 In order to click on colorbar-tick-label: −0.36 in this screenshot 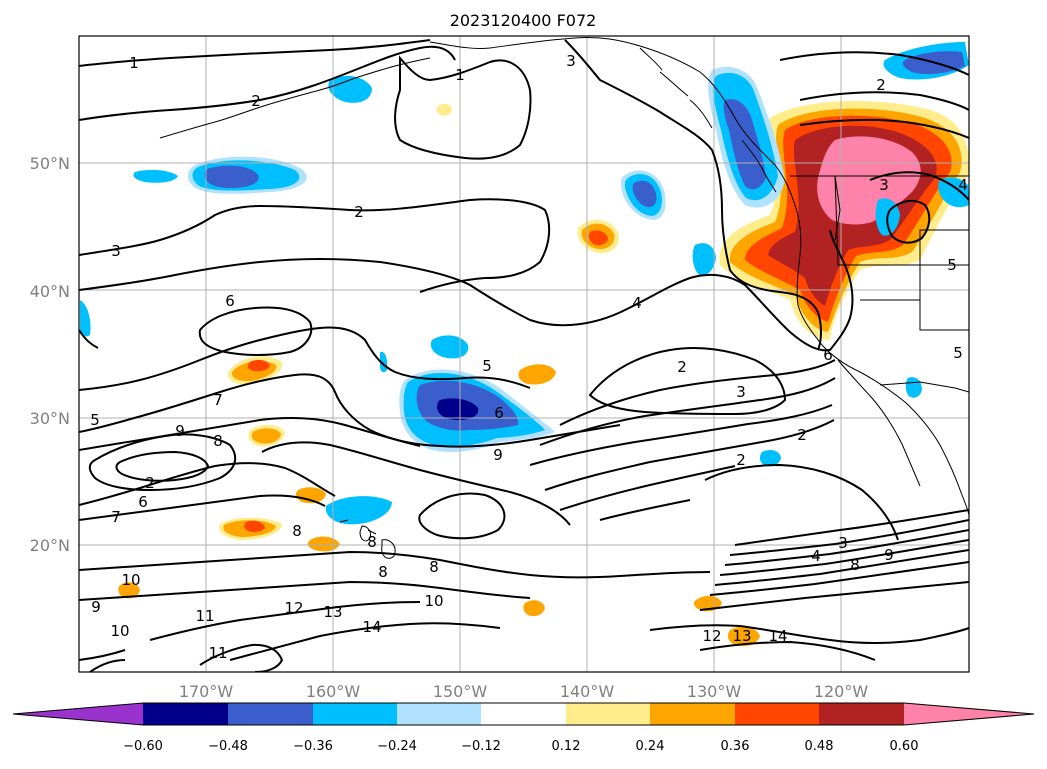, I will do `click(313, 746)`.